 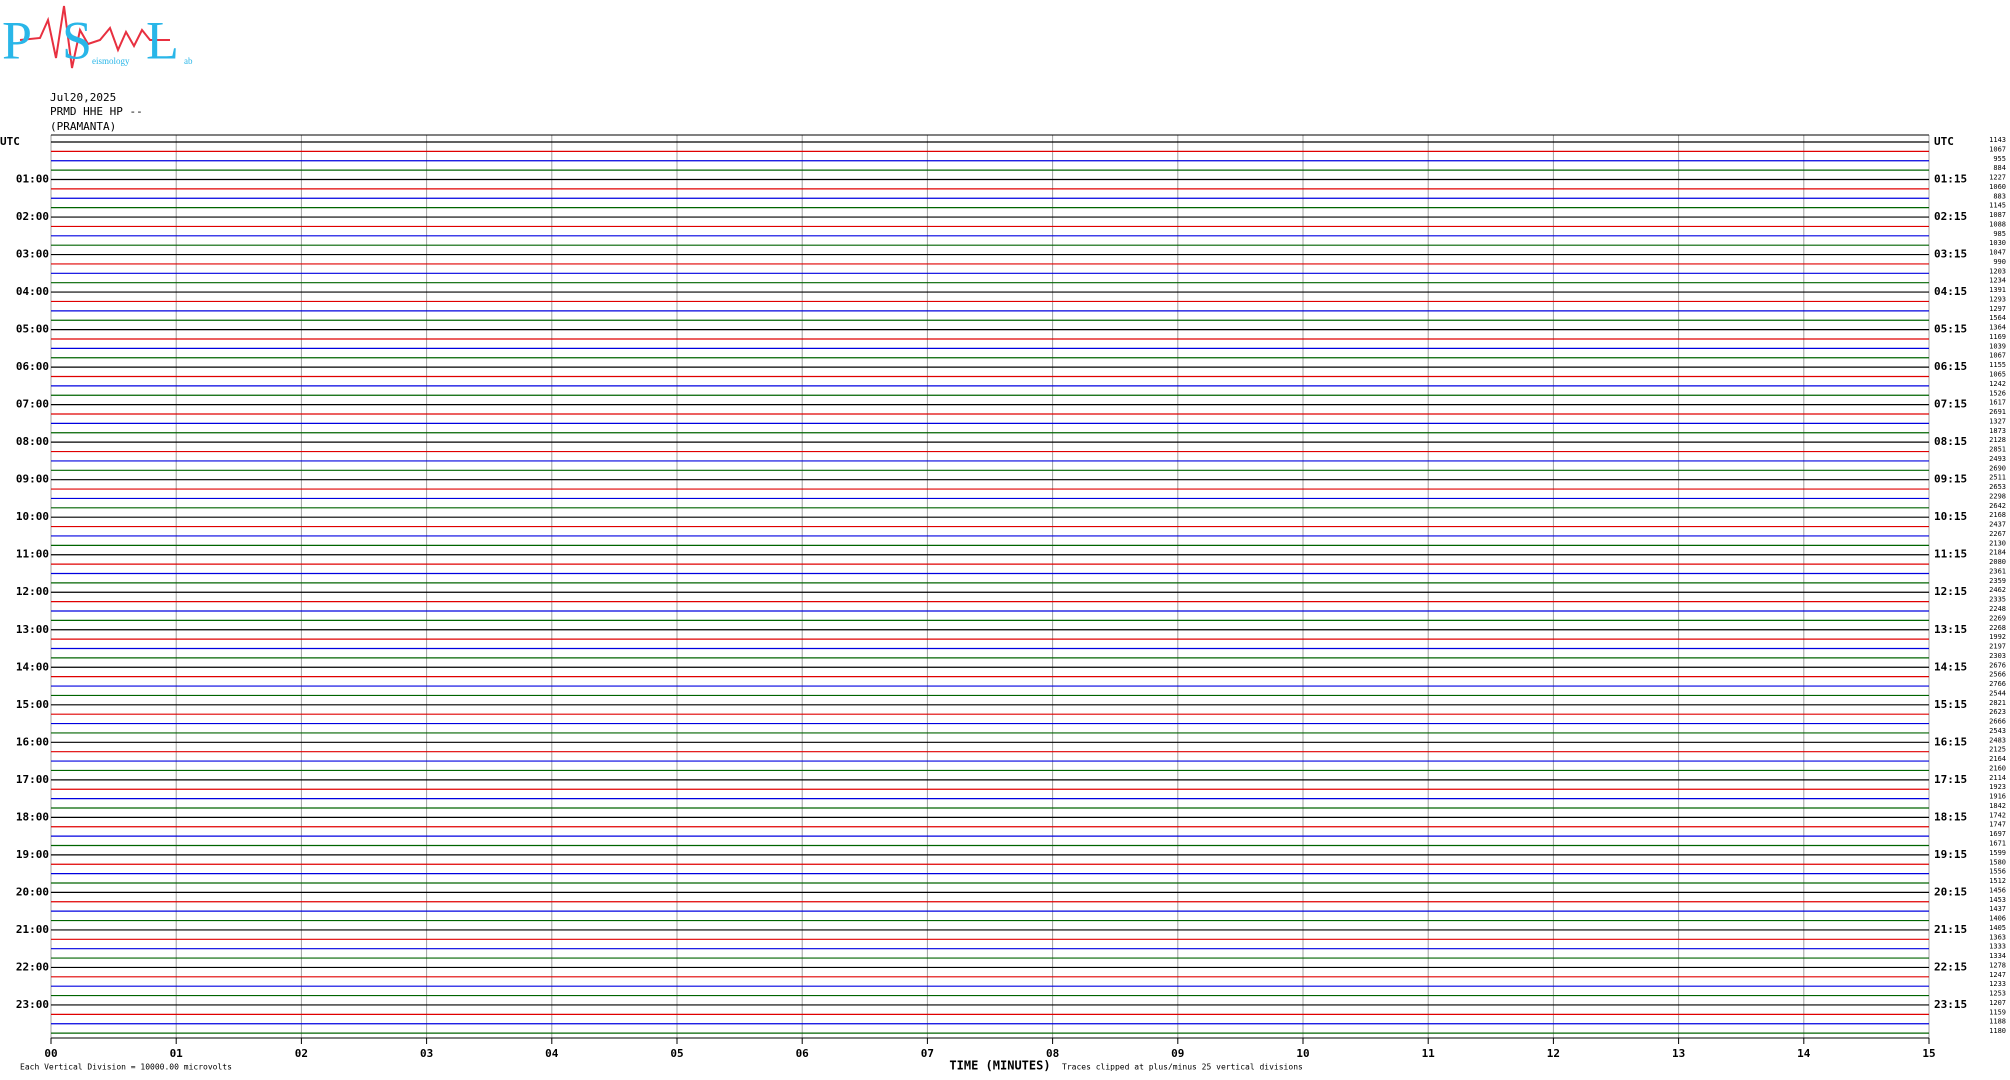 I want to click on logo-letter: L, so click(x=162, y=40).